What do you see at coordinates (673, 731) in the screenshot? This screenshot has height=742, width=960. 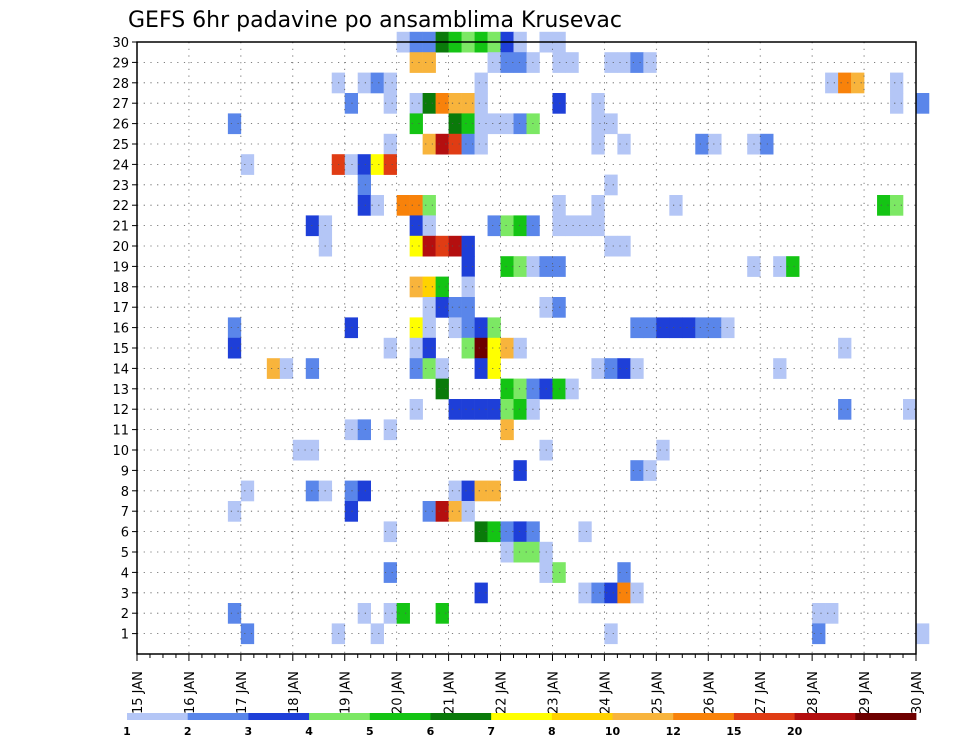 I see `legend-label: 12` at bounding box center [673, 731].